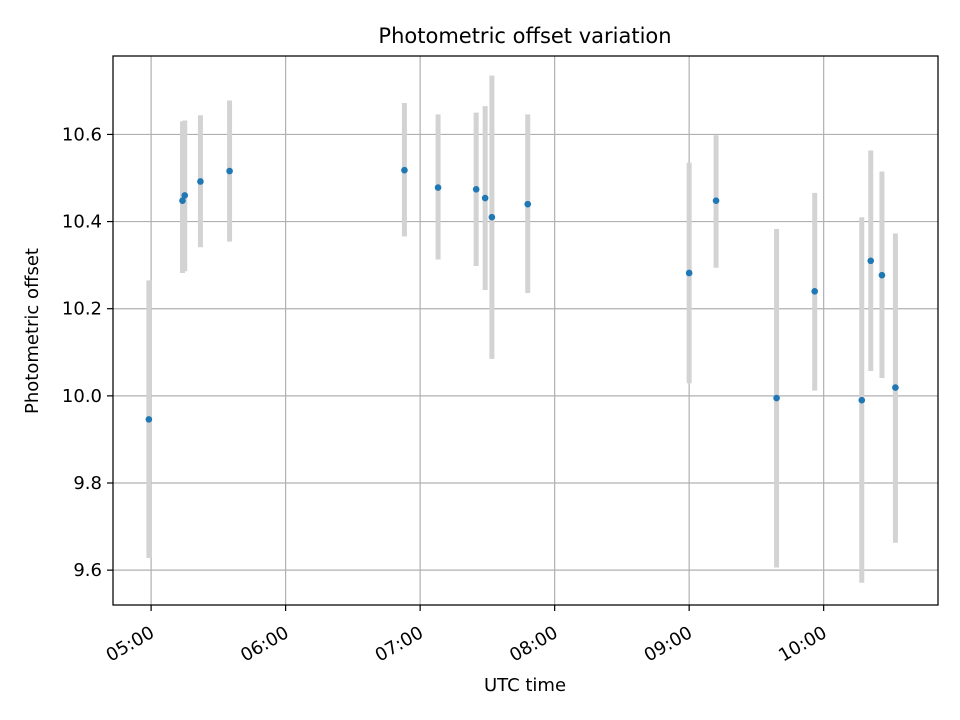  What do you see at coordinates (87, 483) in the screenshot?
I see `y-tick-label: 9.8` at bounding box center [87, 483].